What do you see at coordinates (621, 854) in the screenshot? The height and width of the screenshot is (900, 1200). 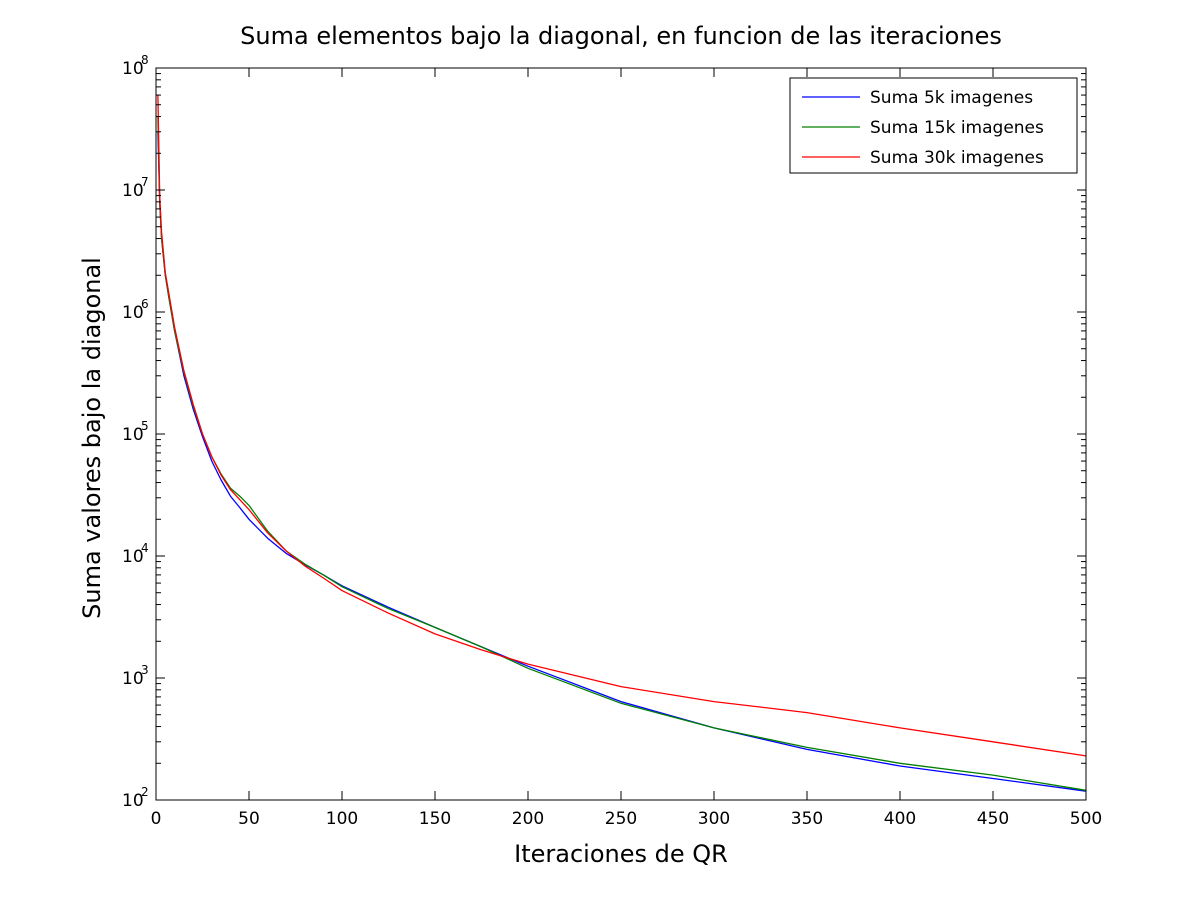 I see `x-axis-label: Iteraciones de QR` at bounding box center [621, 854].